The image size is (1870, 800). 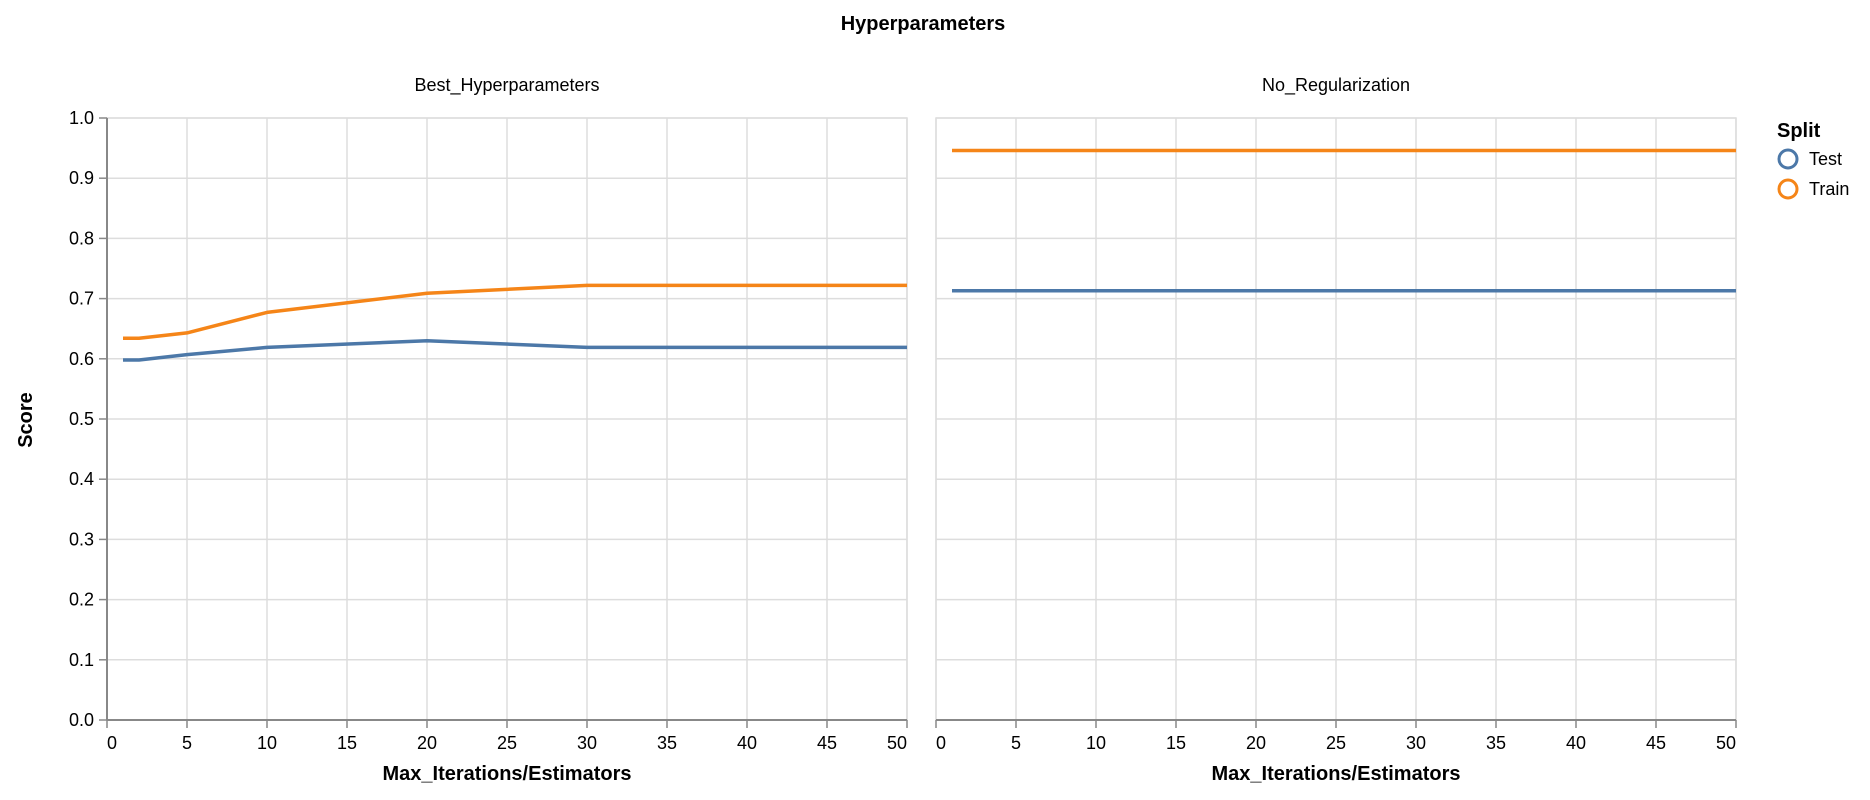 I want to click on y-axis: 0.0 0.1 0.2 0.3 0.4 0.5 0.6 0.7 0.8 0.9 1.0, so click(x=88, y=419).